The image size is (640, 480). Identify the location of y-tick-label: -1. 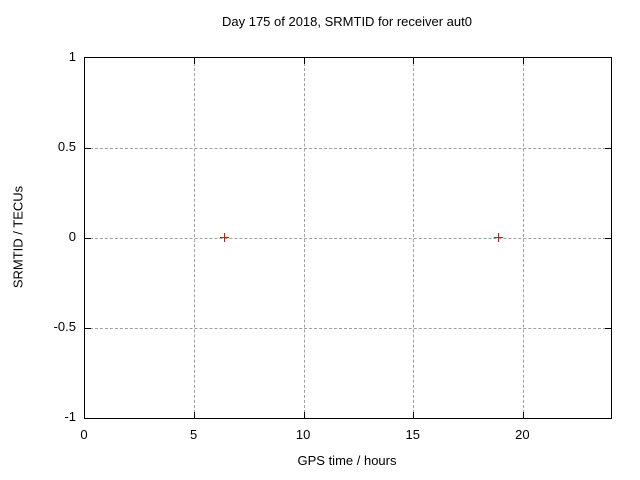
(70, 416).